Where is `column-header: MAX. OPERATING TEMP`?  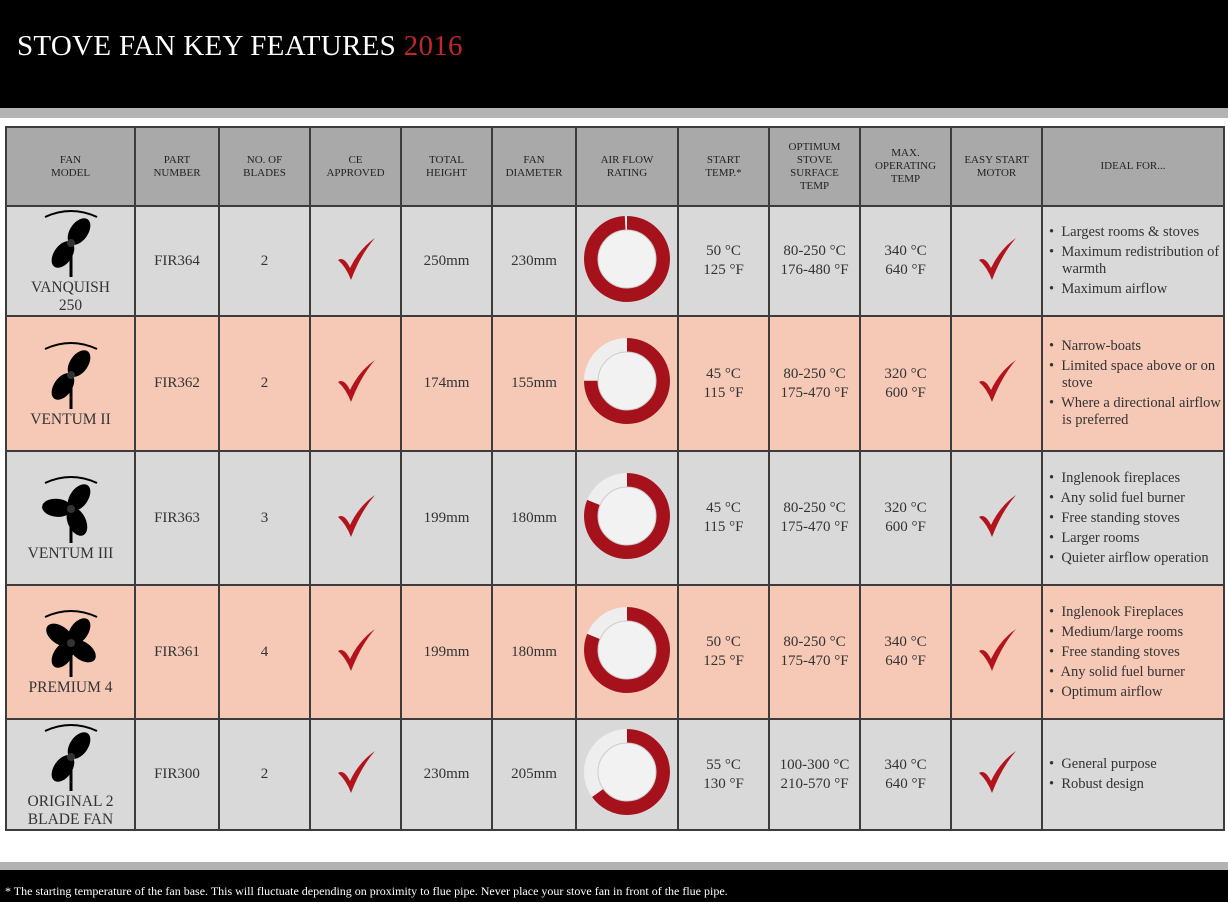
column-header: MAX. OPERATING TEMP is located at coordinates (905, 166).